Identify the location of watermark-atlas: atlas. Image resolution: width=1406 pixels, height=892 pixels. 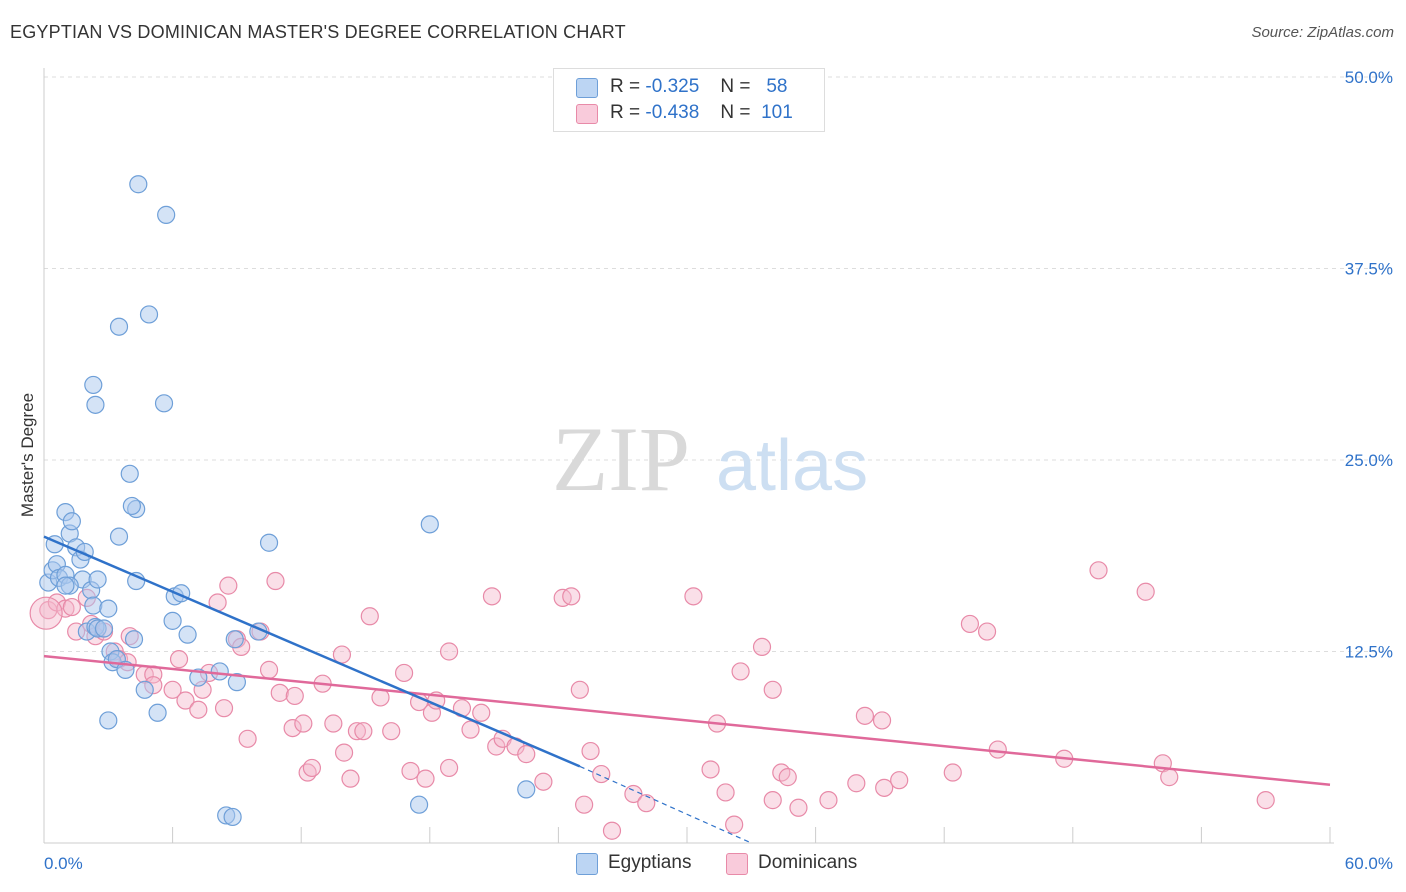
(792, 466).